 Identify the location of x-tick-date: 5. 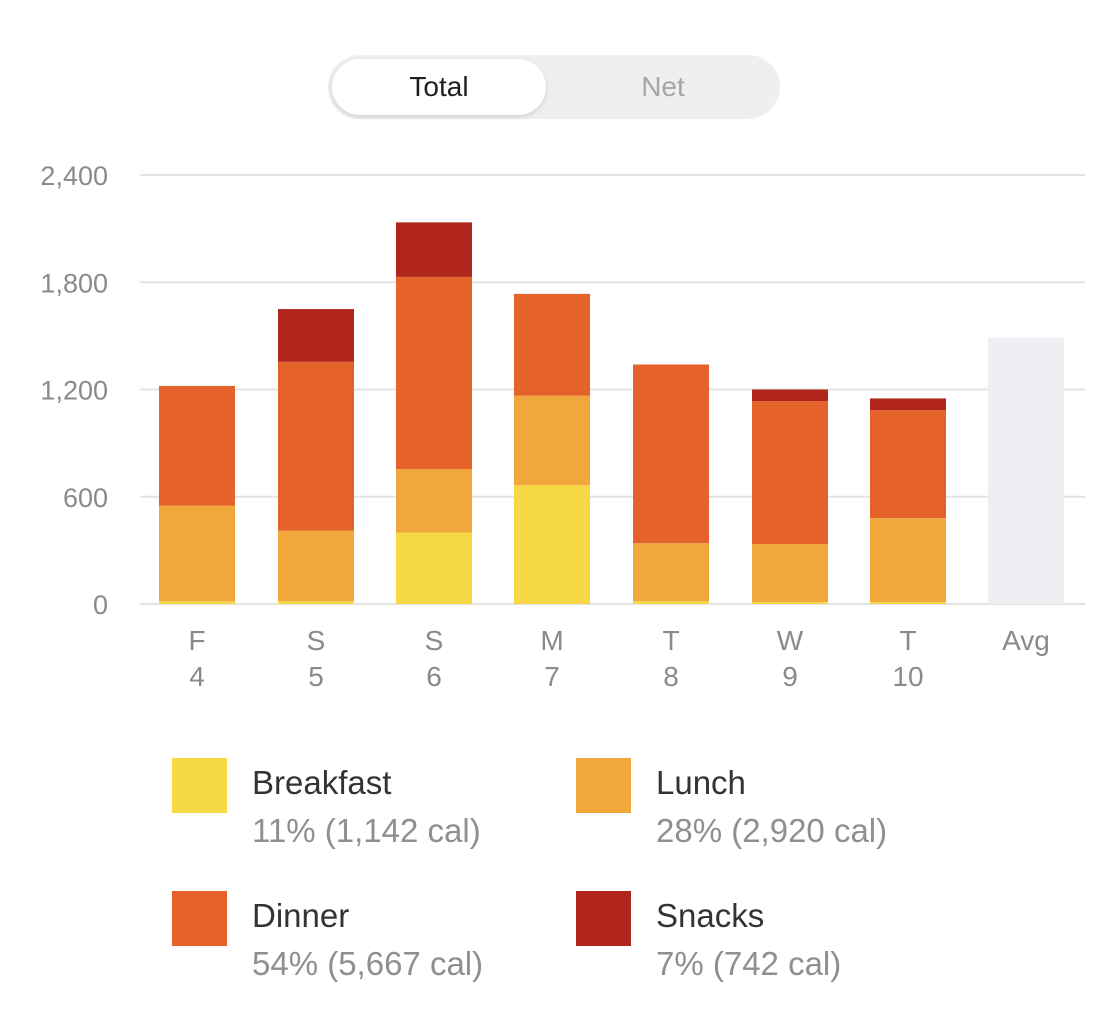
(316, 676).